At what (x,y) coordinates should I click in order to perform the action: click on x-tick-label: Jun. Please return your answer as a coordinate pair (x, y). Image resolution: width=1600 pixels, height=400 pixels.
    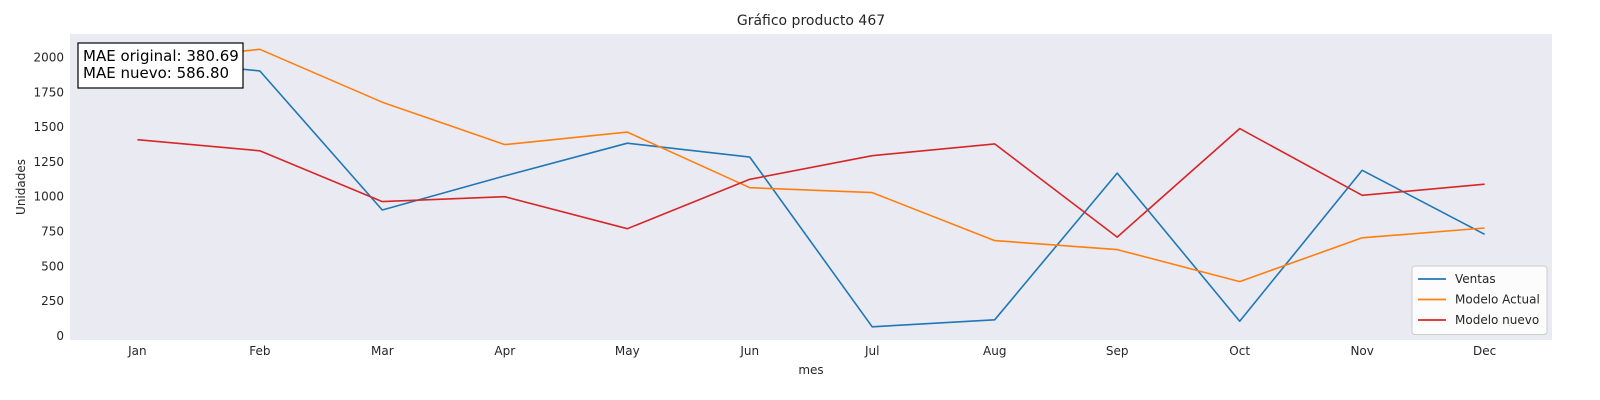
    Looking at the image, I should click on (749, 351).